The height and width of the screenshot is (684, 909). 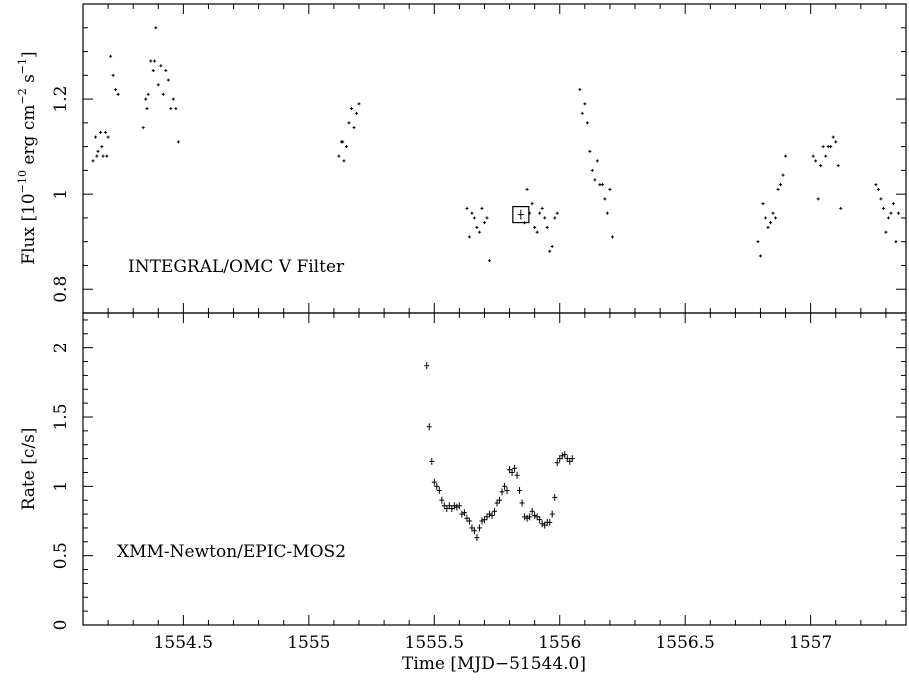 What do you see at coordinates (61, 289) in the screenshot?
I see `y-tick-label: 0.8` at bounding box center [61, 289].